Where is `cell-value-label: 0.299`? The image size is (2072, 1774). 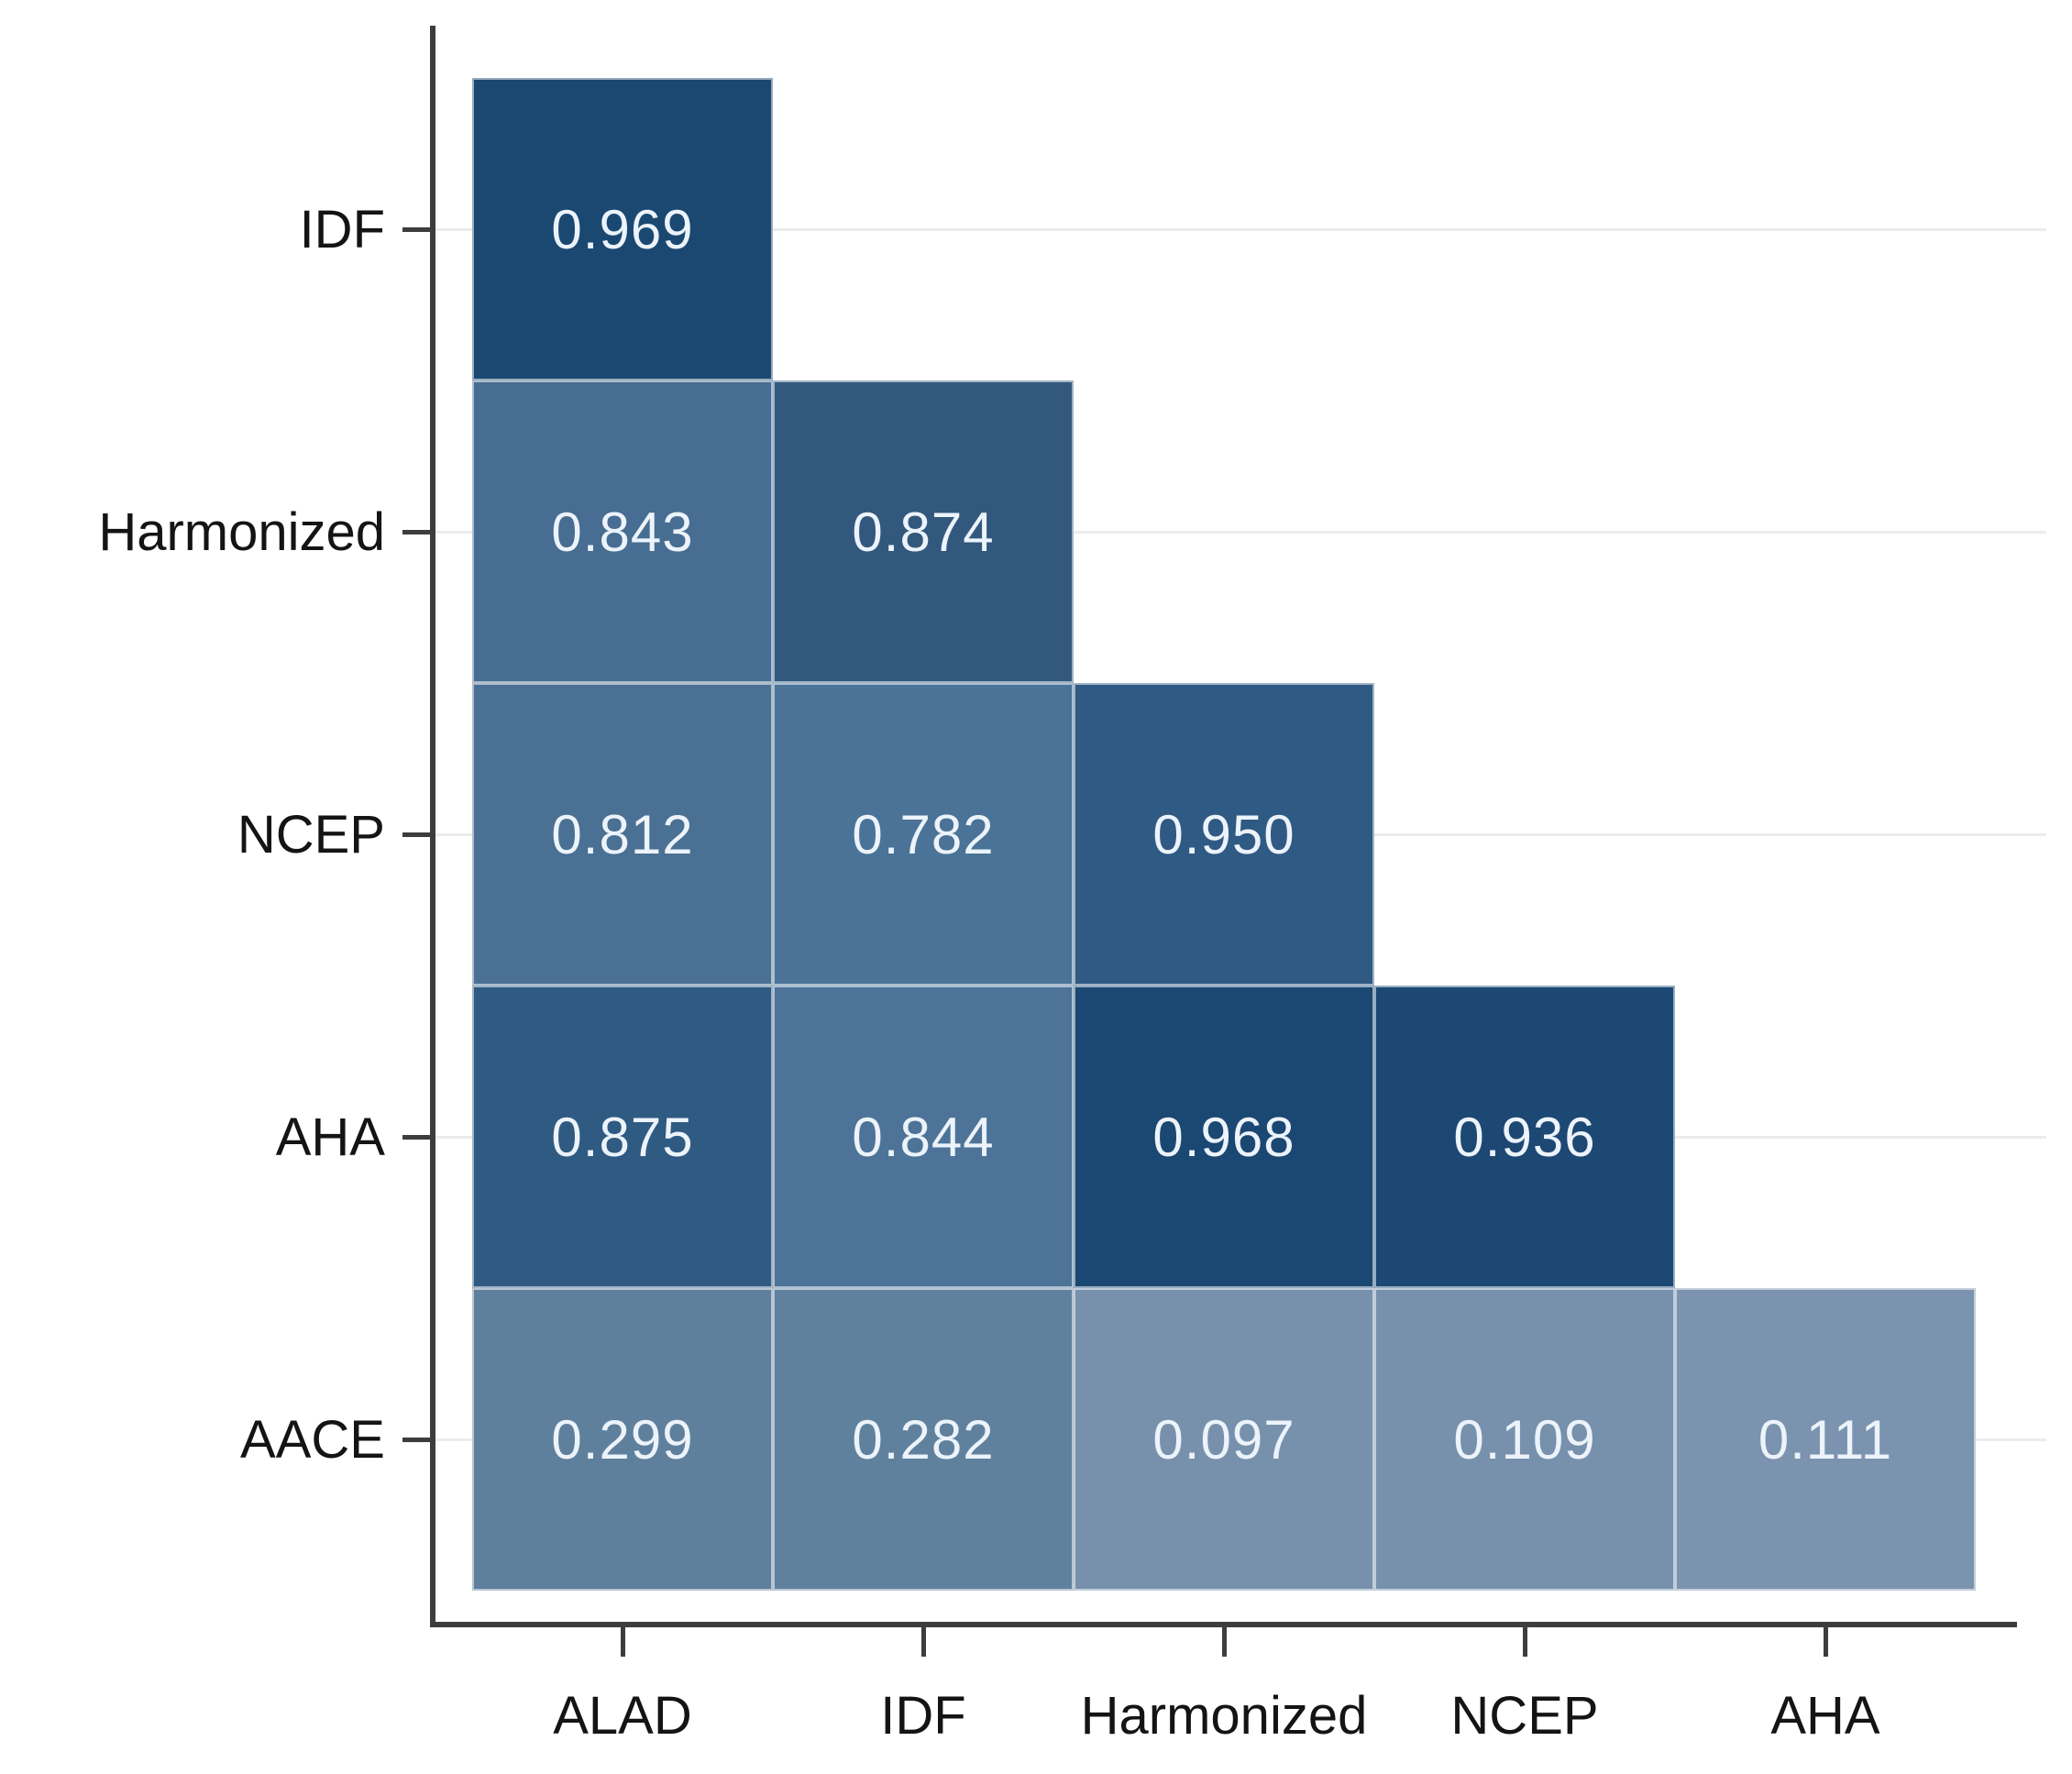 cell-value-label: 0.299 is located at coordinates (622, 1439).